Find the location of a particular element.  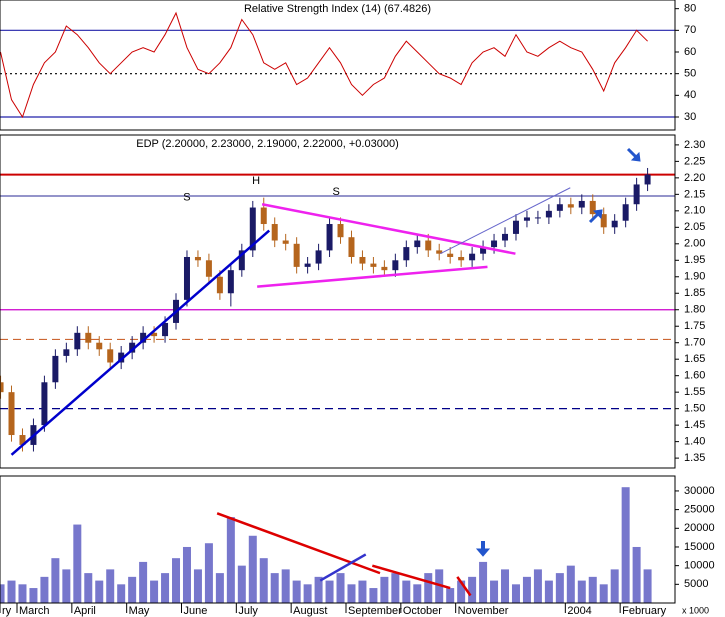

x-tick-label: May is located at coordinates (139, 611).